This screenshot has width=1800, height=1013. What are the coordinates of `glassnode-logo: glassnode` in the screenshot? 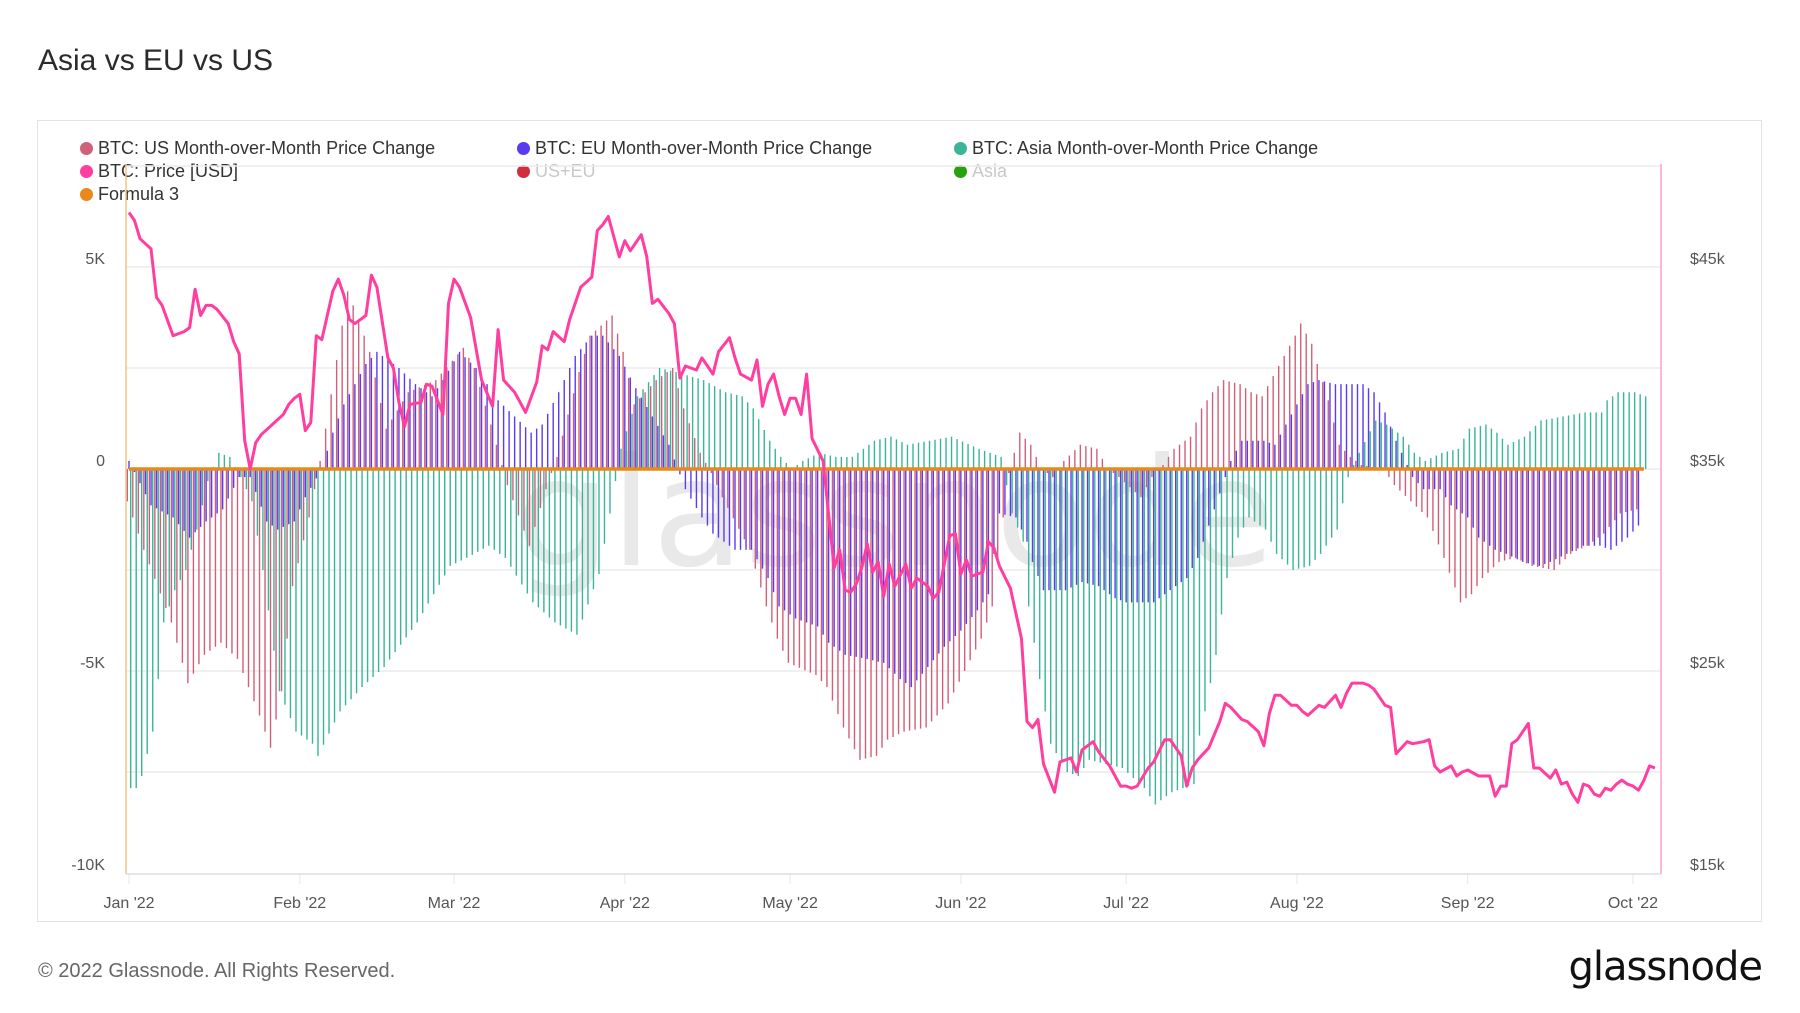 It's located at (1665, 967).